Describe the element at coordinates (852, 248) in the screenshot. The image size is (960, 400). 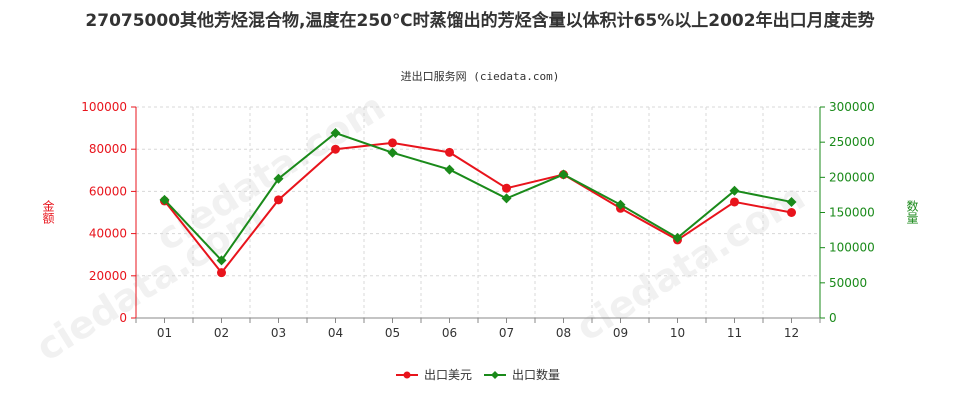
I see `right-tick-label: 100000` at that location.